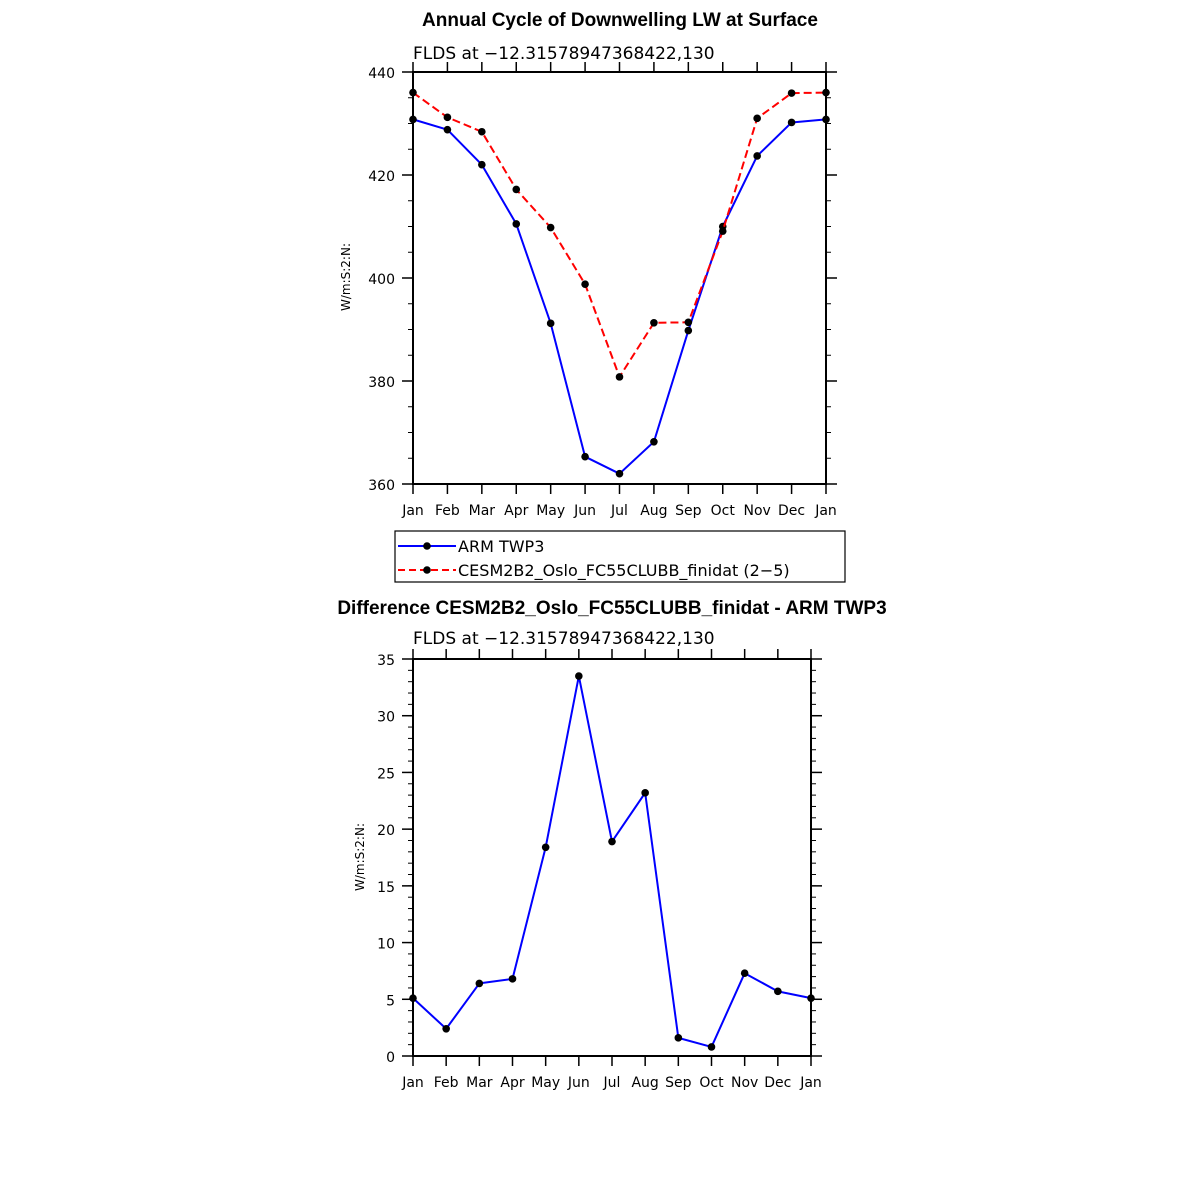  What do you see at coordinates (501, 546) in the screenshot?
I see `legend-label-arm: ARM TWP3` at bounding box center [501, 546].